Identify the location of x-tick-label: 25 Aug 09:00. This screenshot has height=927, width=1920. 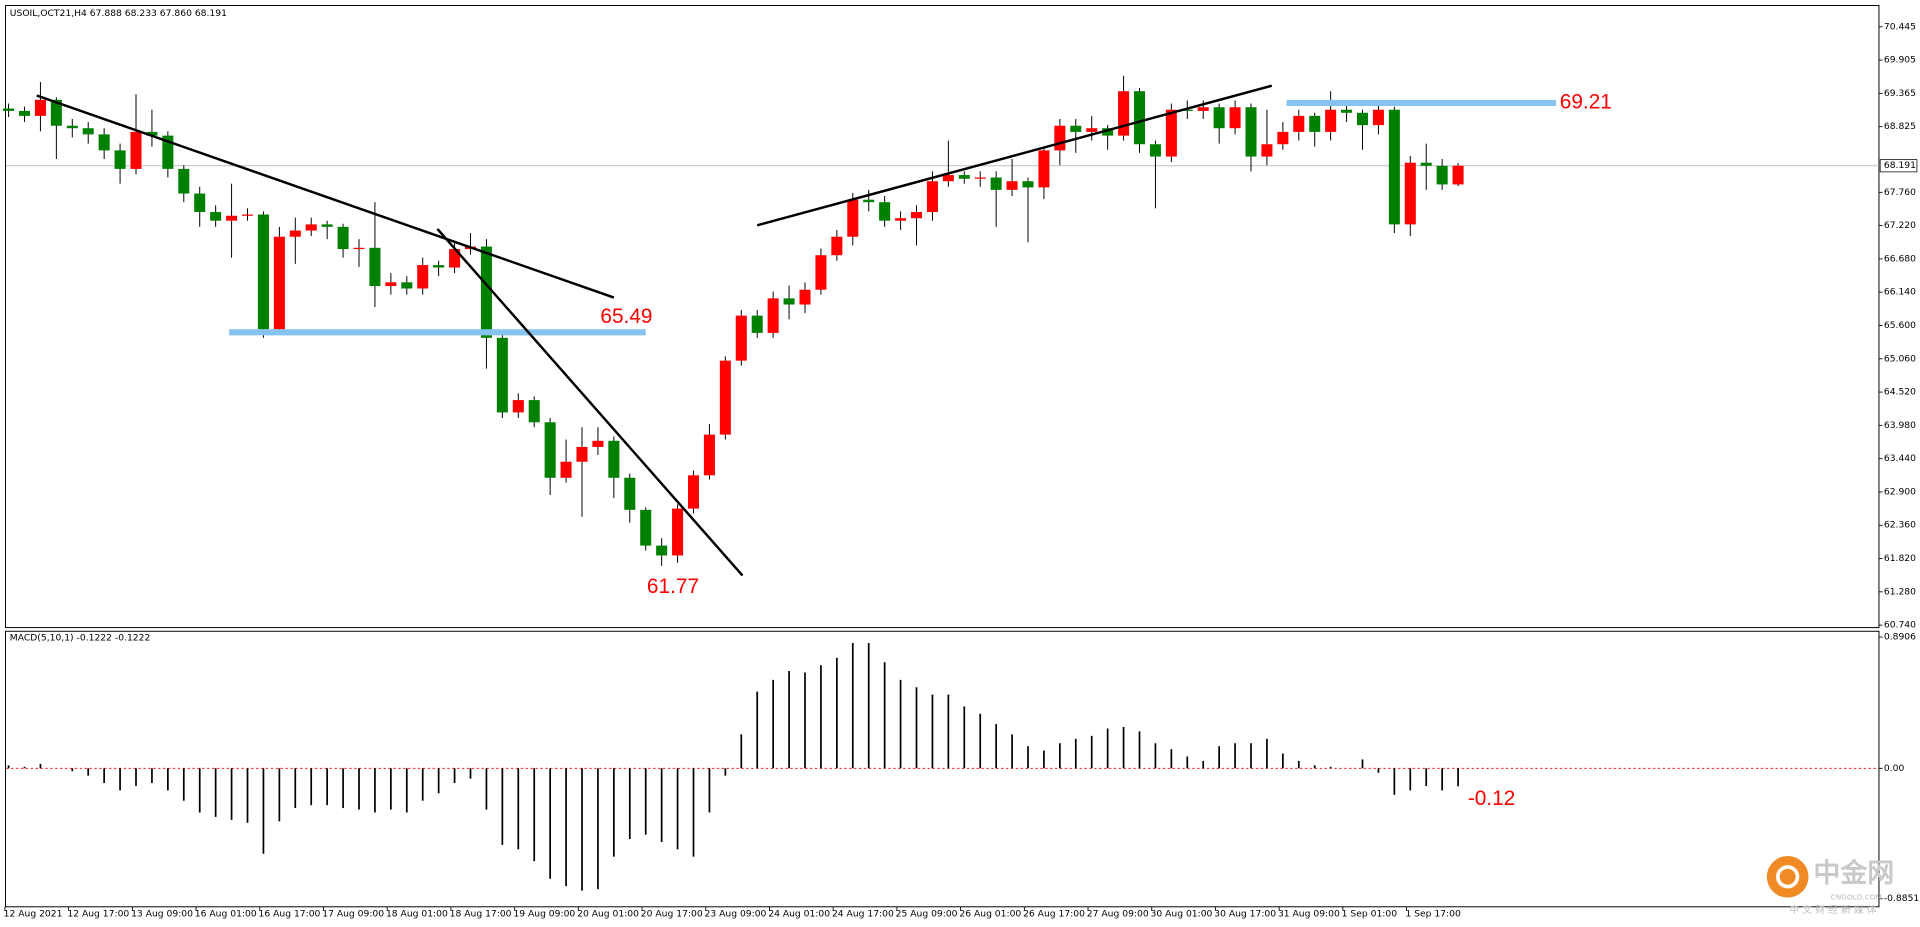
(927, 914).